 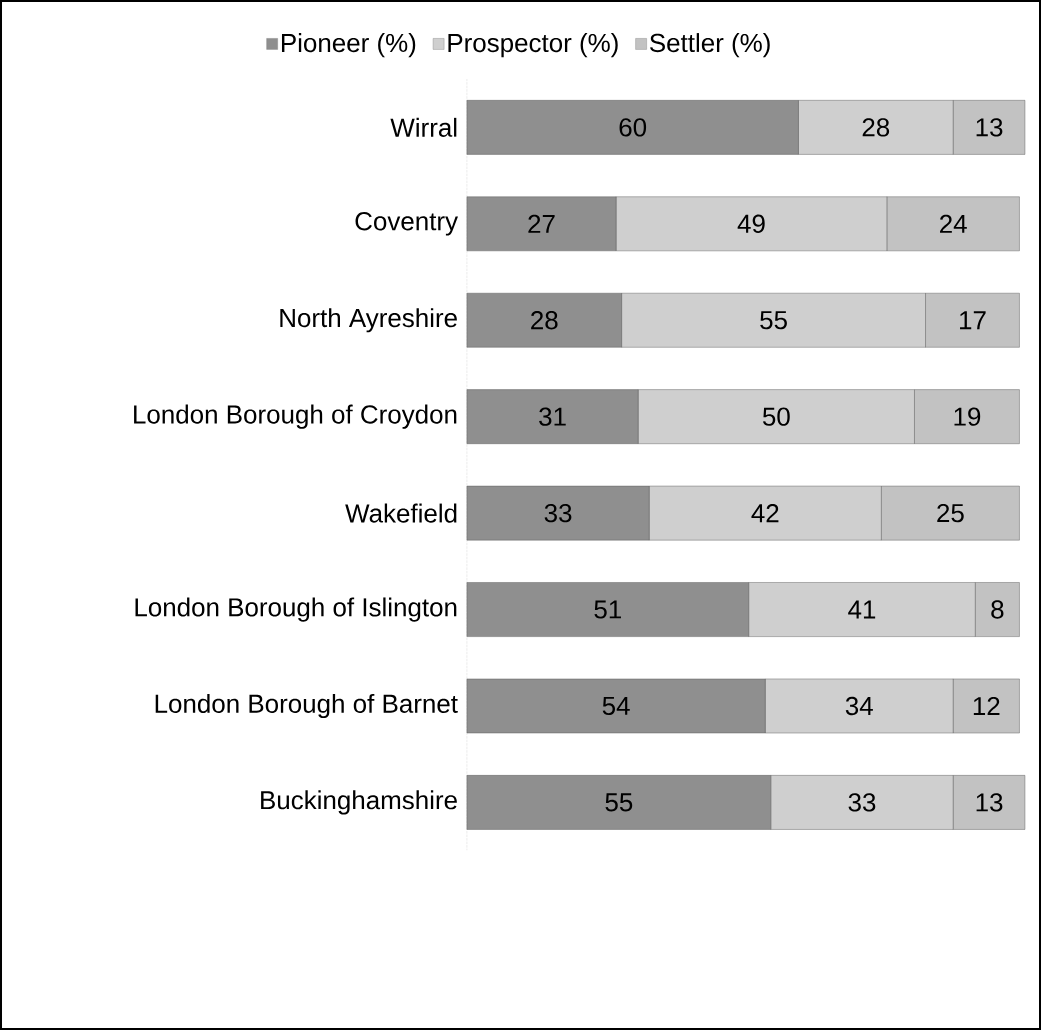 I want to click on y-tick-label: Buckinghamshire, so click(x=359, y=802).